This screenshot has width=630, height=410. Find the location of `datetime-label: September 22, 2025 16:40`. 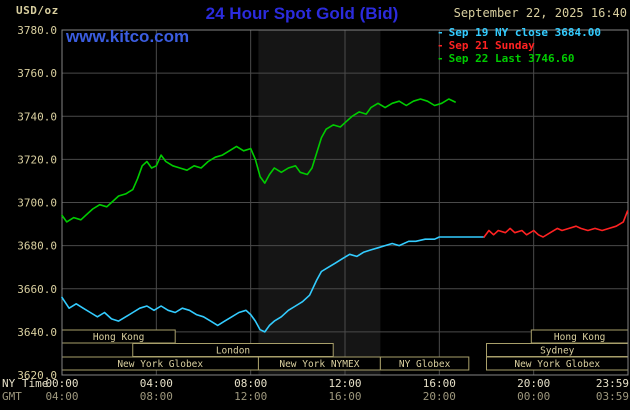

datetime-label: September 22, 2025 16:40 is located at coordinates (540, 13).